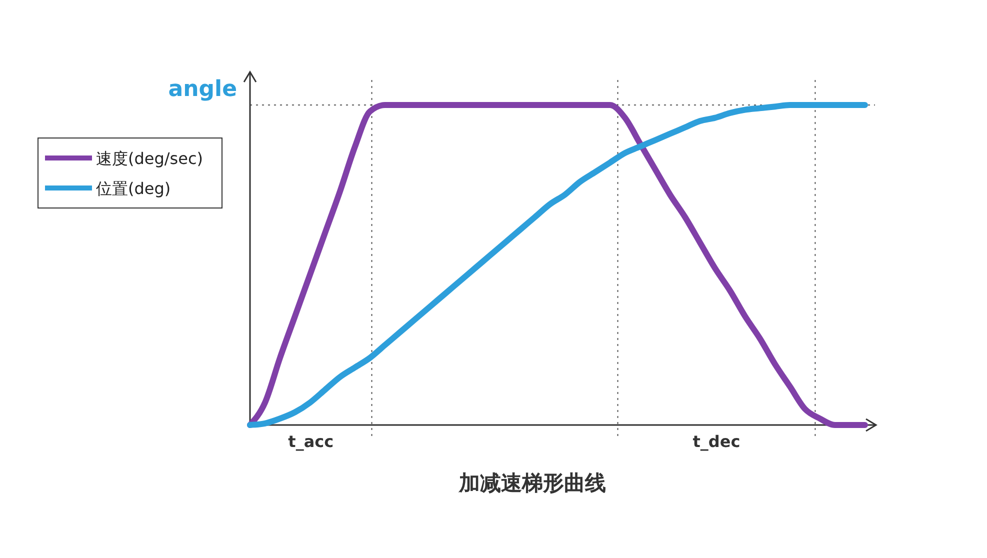  I want to click on legend-label: 速度(deg/sec), so click(150, 158).